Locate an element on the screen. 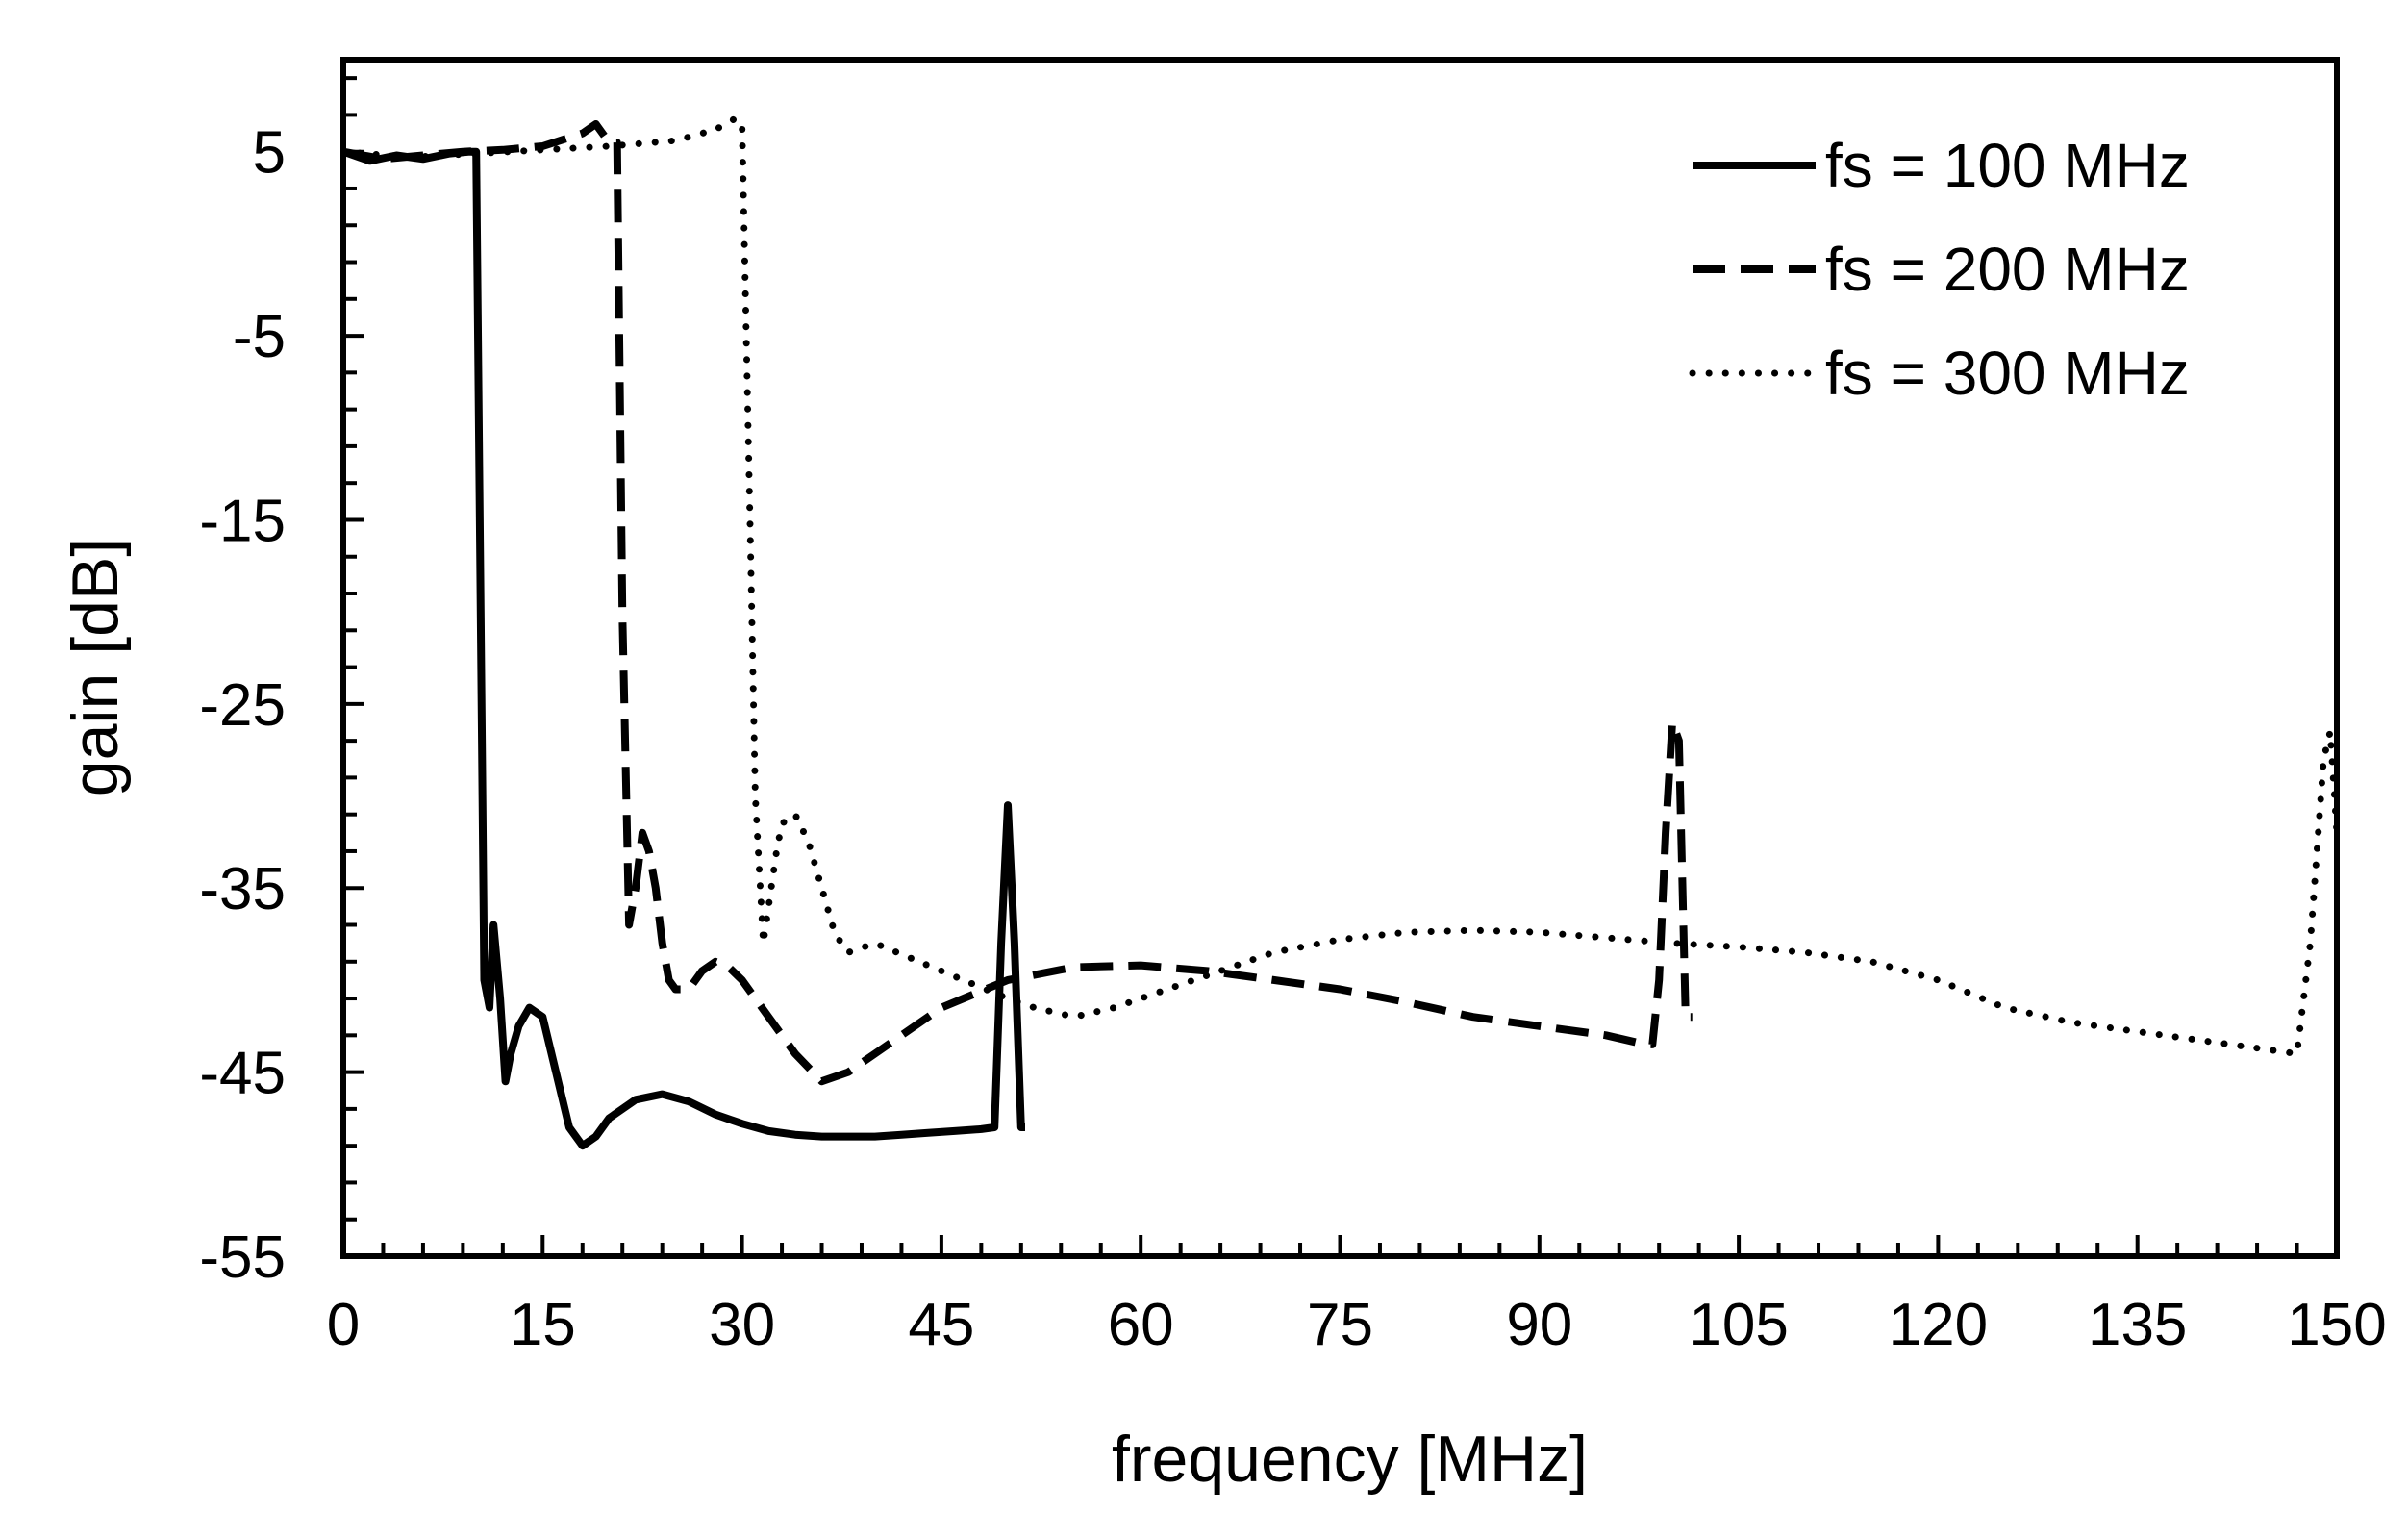  x-tick-label: 30 is located at coordinates (742, 1325).